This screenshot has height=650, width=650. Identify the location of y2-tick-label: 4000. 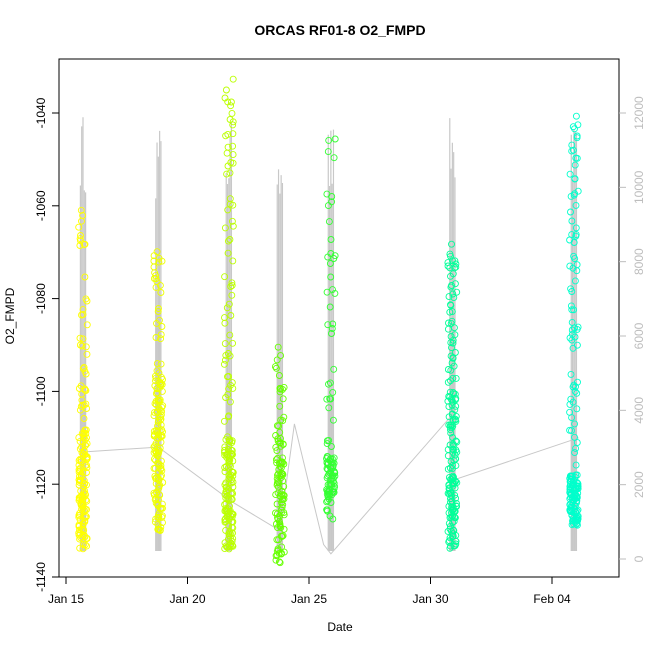
(639, 410).